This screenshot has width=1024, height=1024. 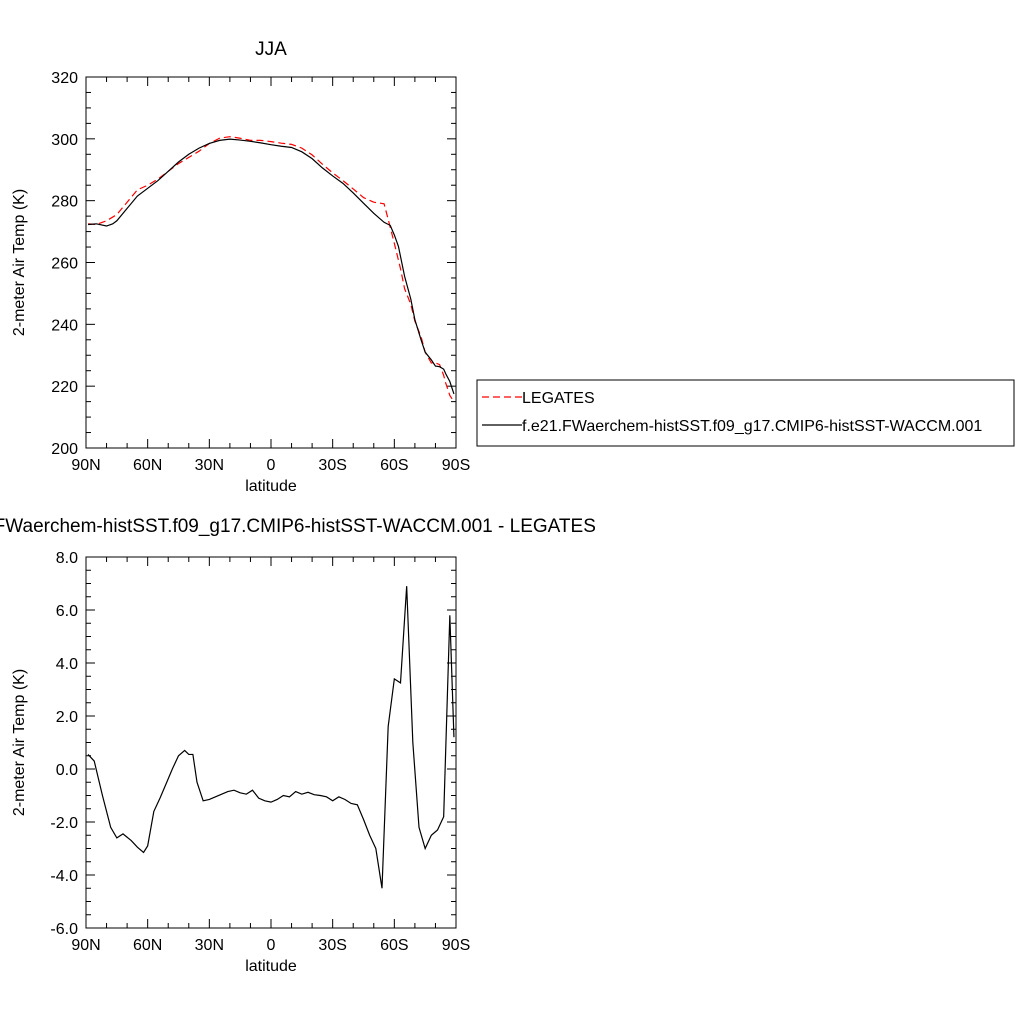 I want to click on y-tick-label: 300, so click(x=64, y=140).